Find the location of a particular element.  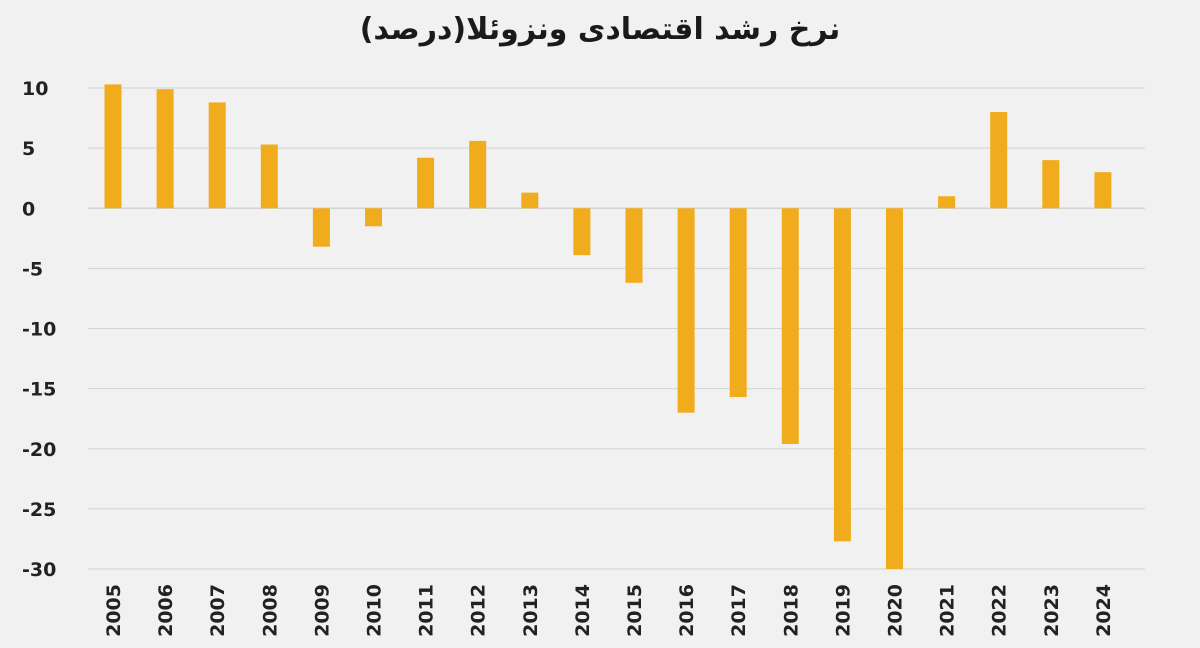

x-tick-label: 2007 is located at coordinates (218, 610).